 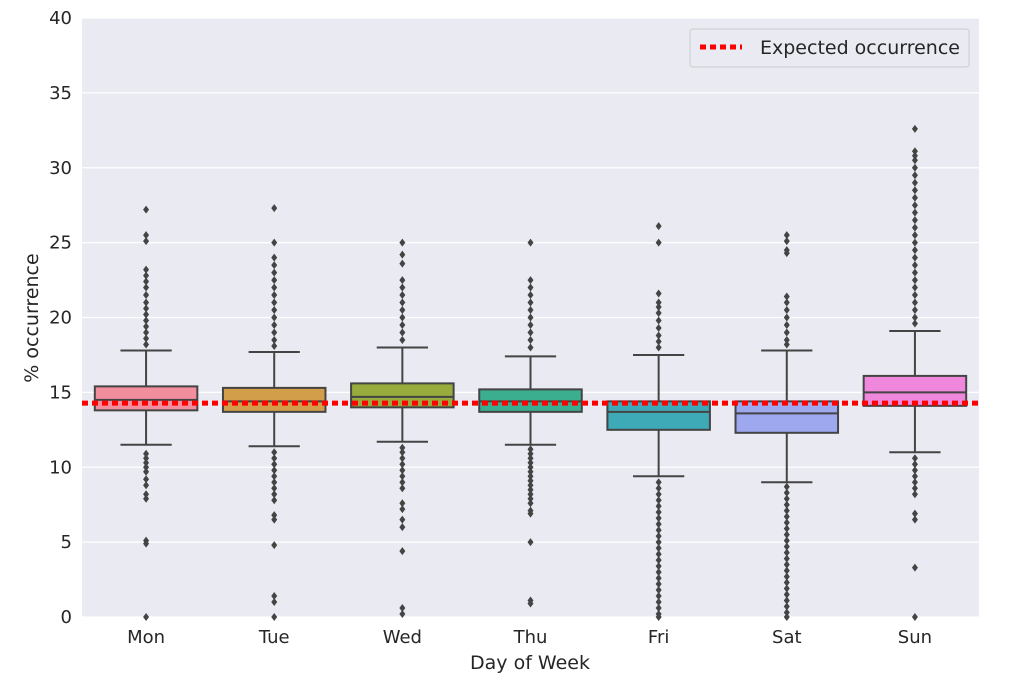 I want to click on x-tick-label-thu: Thu, so click(x=530, y=637).